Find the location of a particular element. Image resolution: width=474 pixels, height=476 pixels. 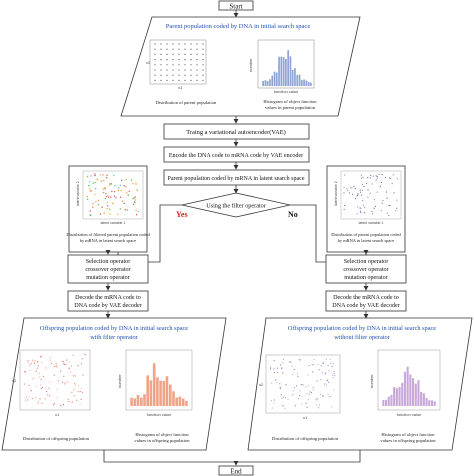

top-scatter-ylabel: x2 is located at coordinates (148, 62).